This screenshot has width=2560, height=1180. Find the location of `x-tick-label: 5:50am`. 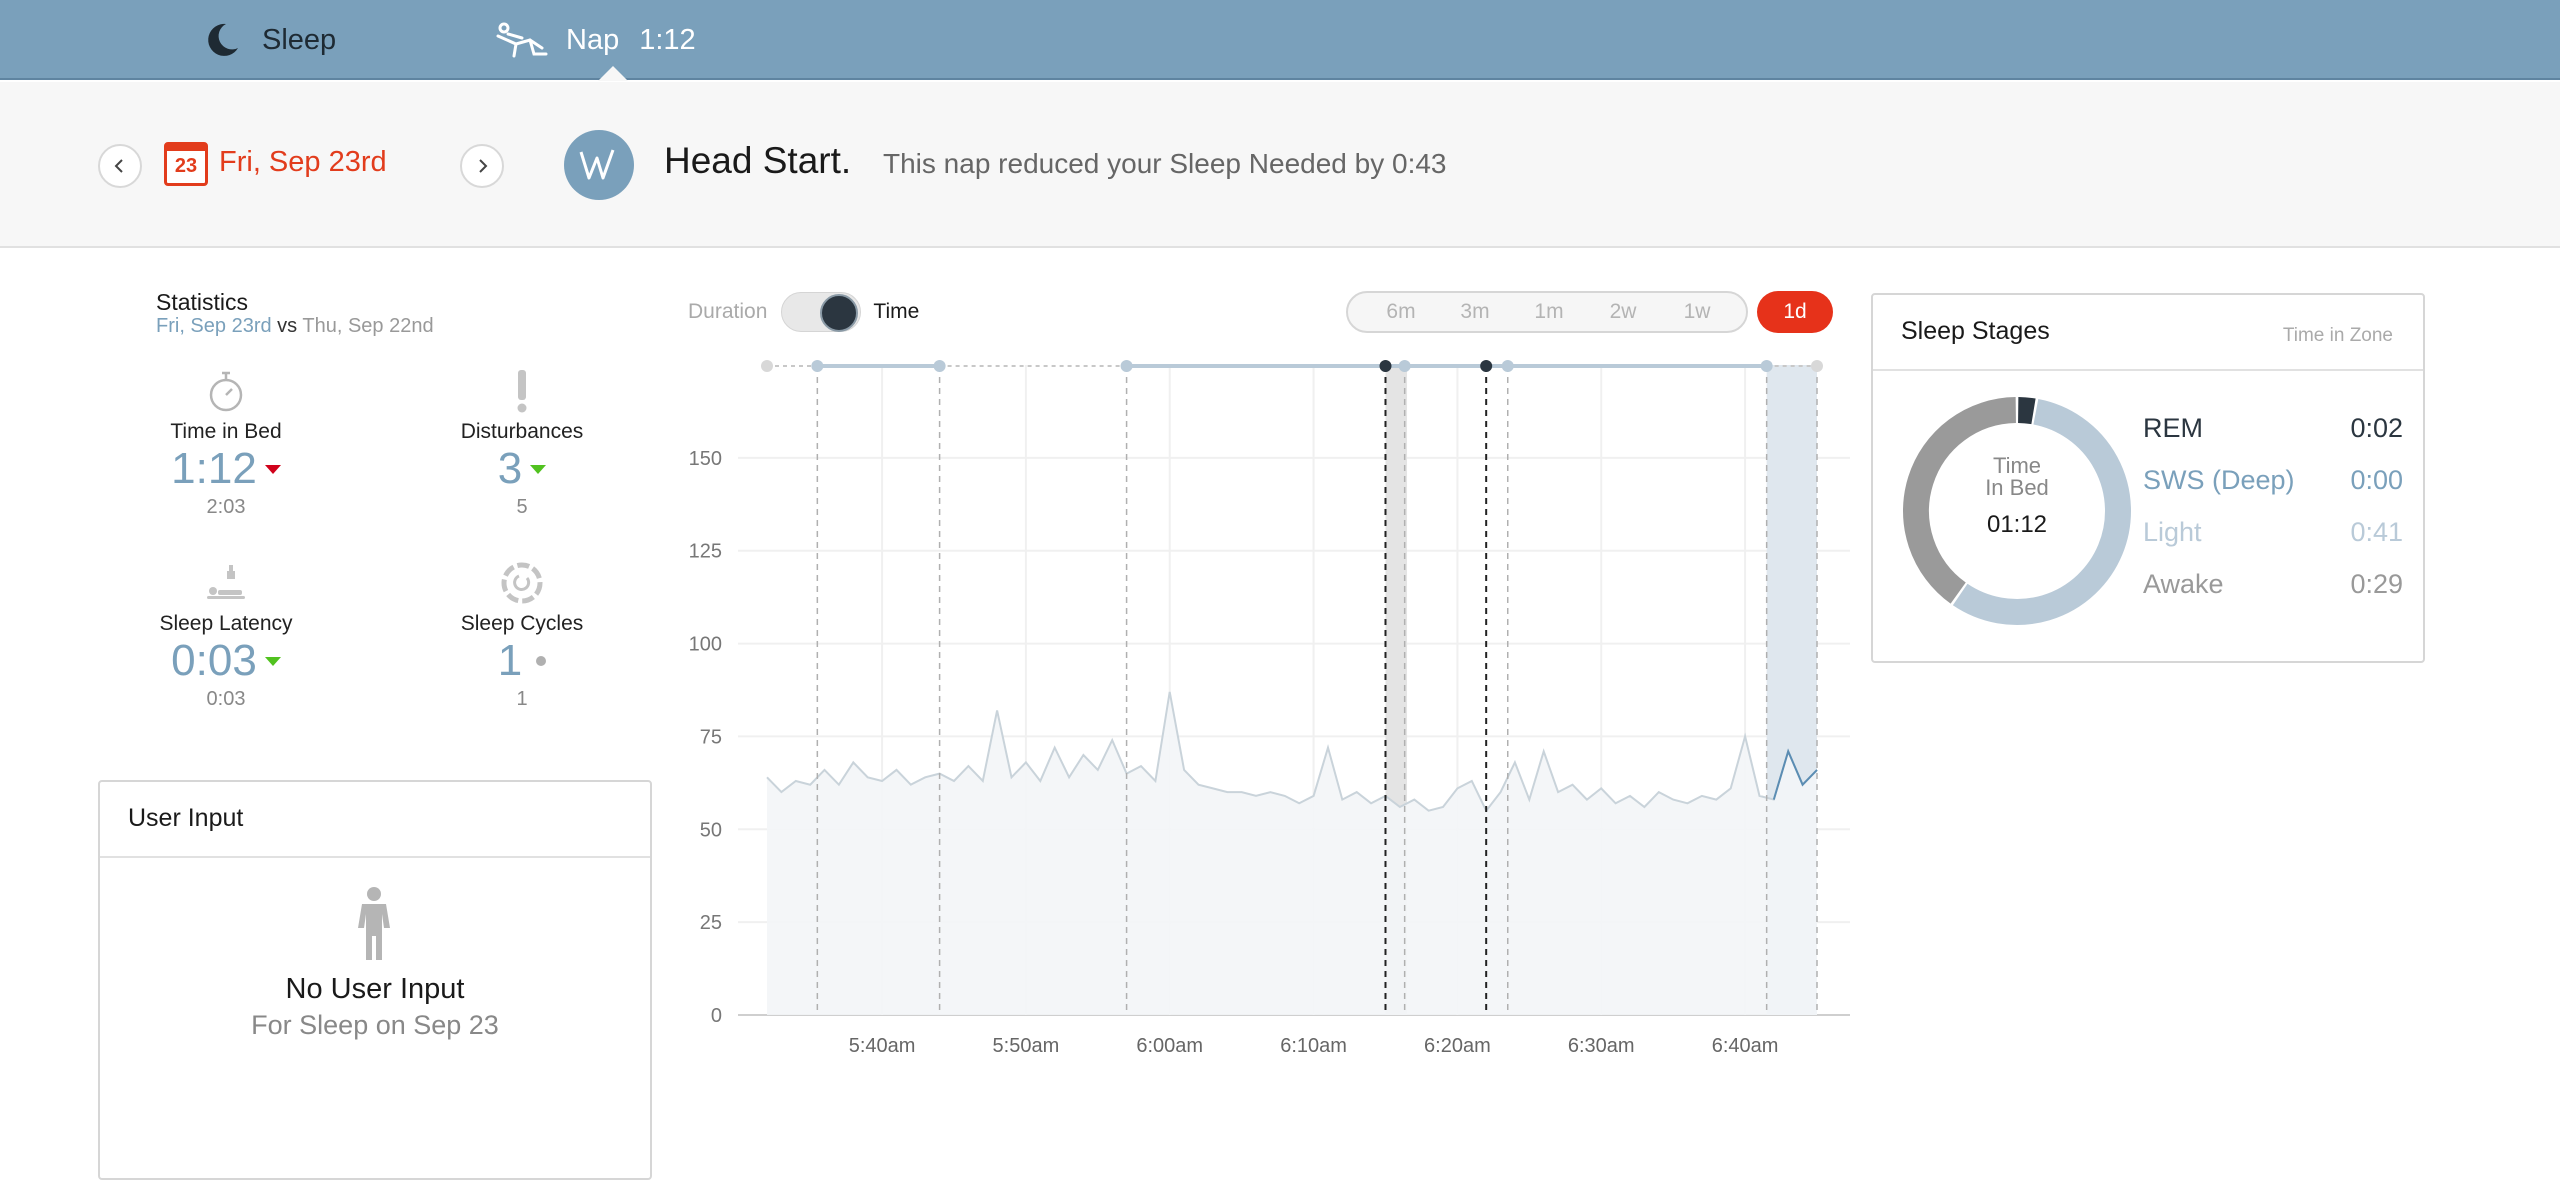

x-tick-label: 5:50am is located at coordinates (1026, 1046).